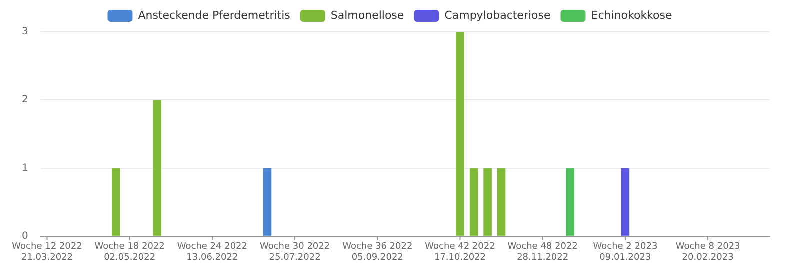  What do you see at coordinates (631, 15) in the screenshot?
I see `legend-label: Echinokokkose` at bounding box center [631, 15].